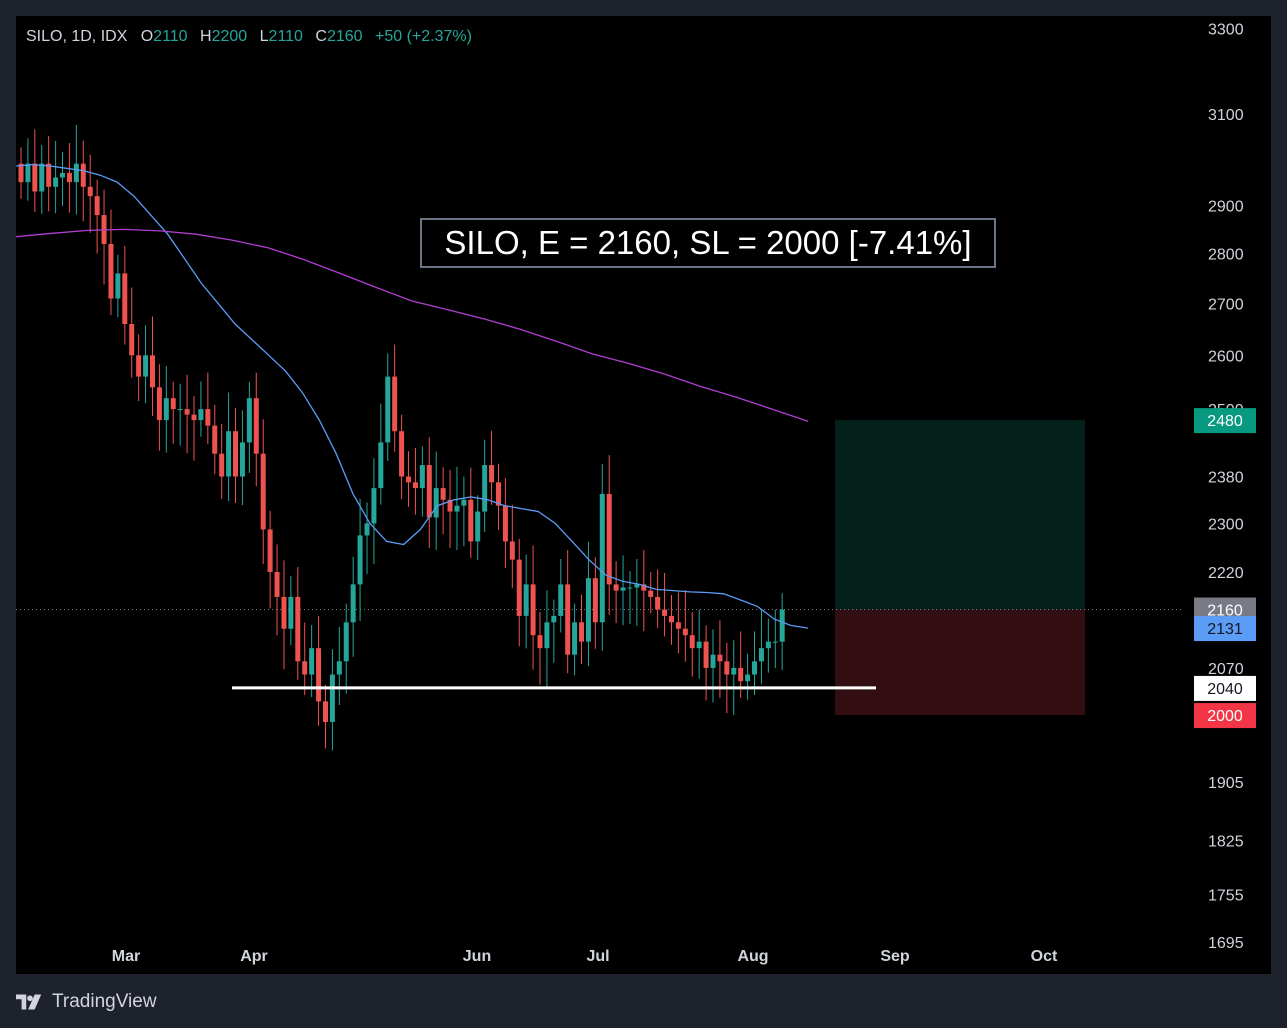 The image size is (1287, 1028). What do you see at coordinates (1226, 669) in the screenshot?
I see `y-tick-label: 2070` at bounding box center [1226, 669].